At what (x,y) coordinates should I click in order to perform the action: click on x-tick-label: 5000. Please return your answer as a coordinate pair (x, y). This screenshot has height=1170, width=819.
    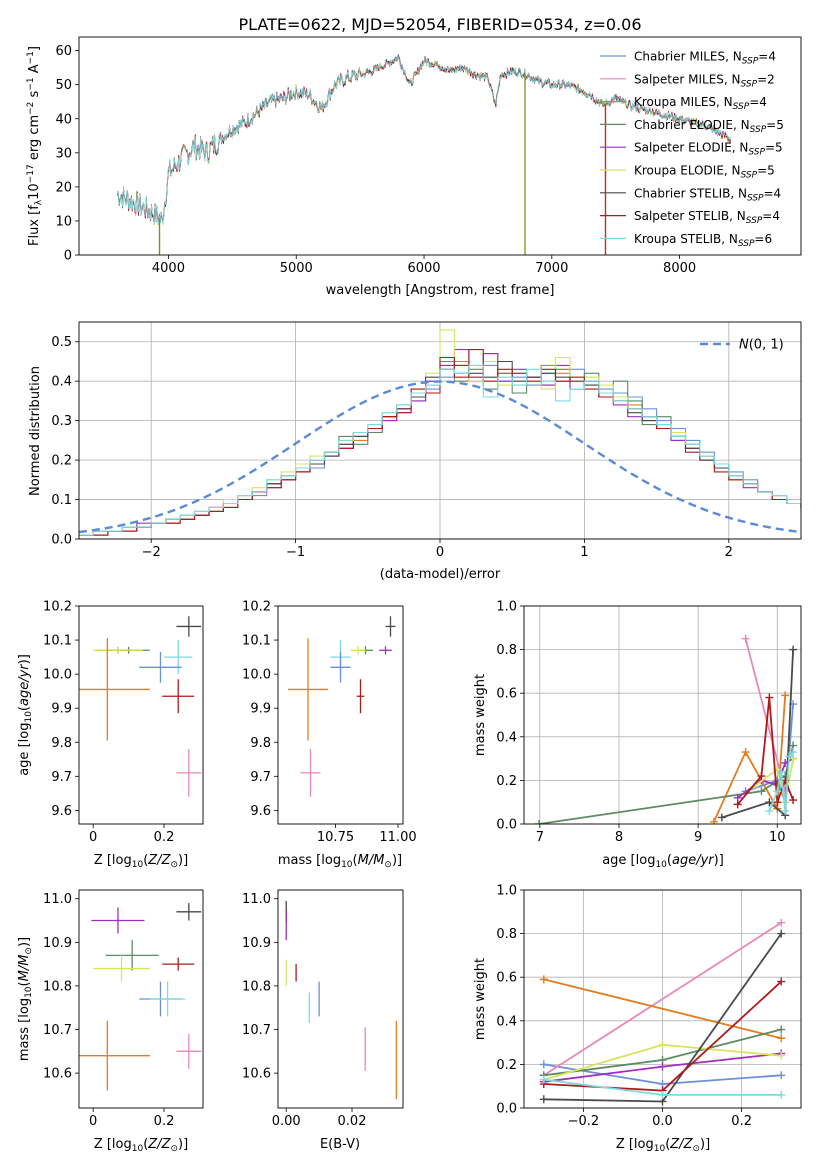
    Looking at the image, I should click on (296, 268).